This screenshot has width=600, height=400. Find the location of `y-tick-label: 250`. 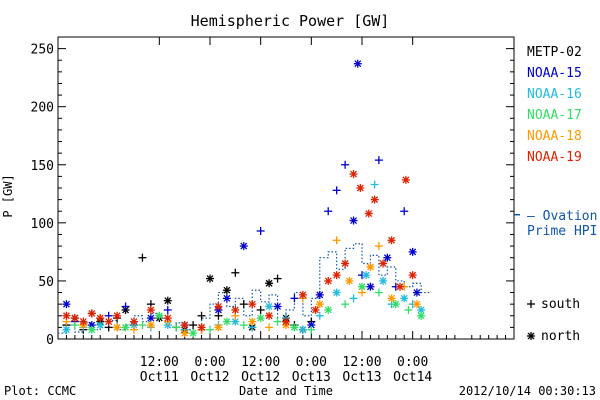

y-tick-label: 250 is located at coordinates (42, 50).